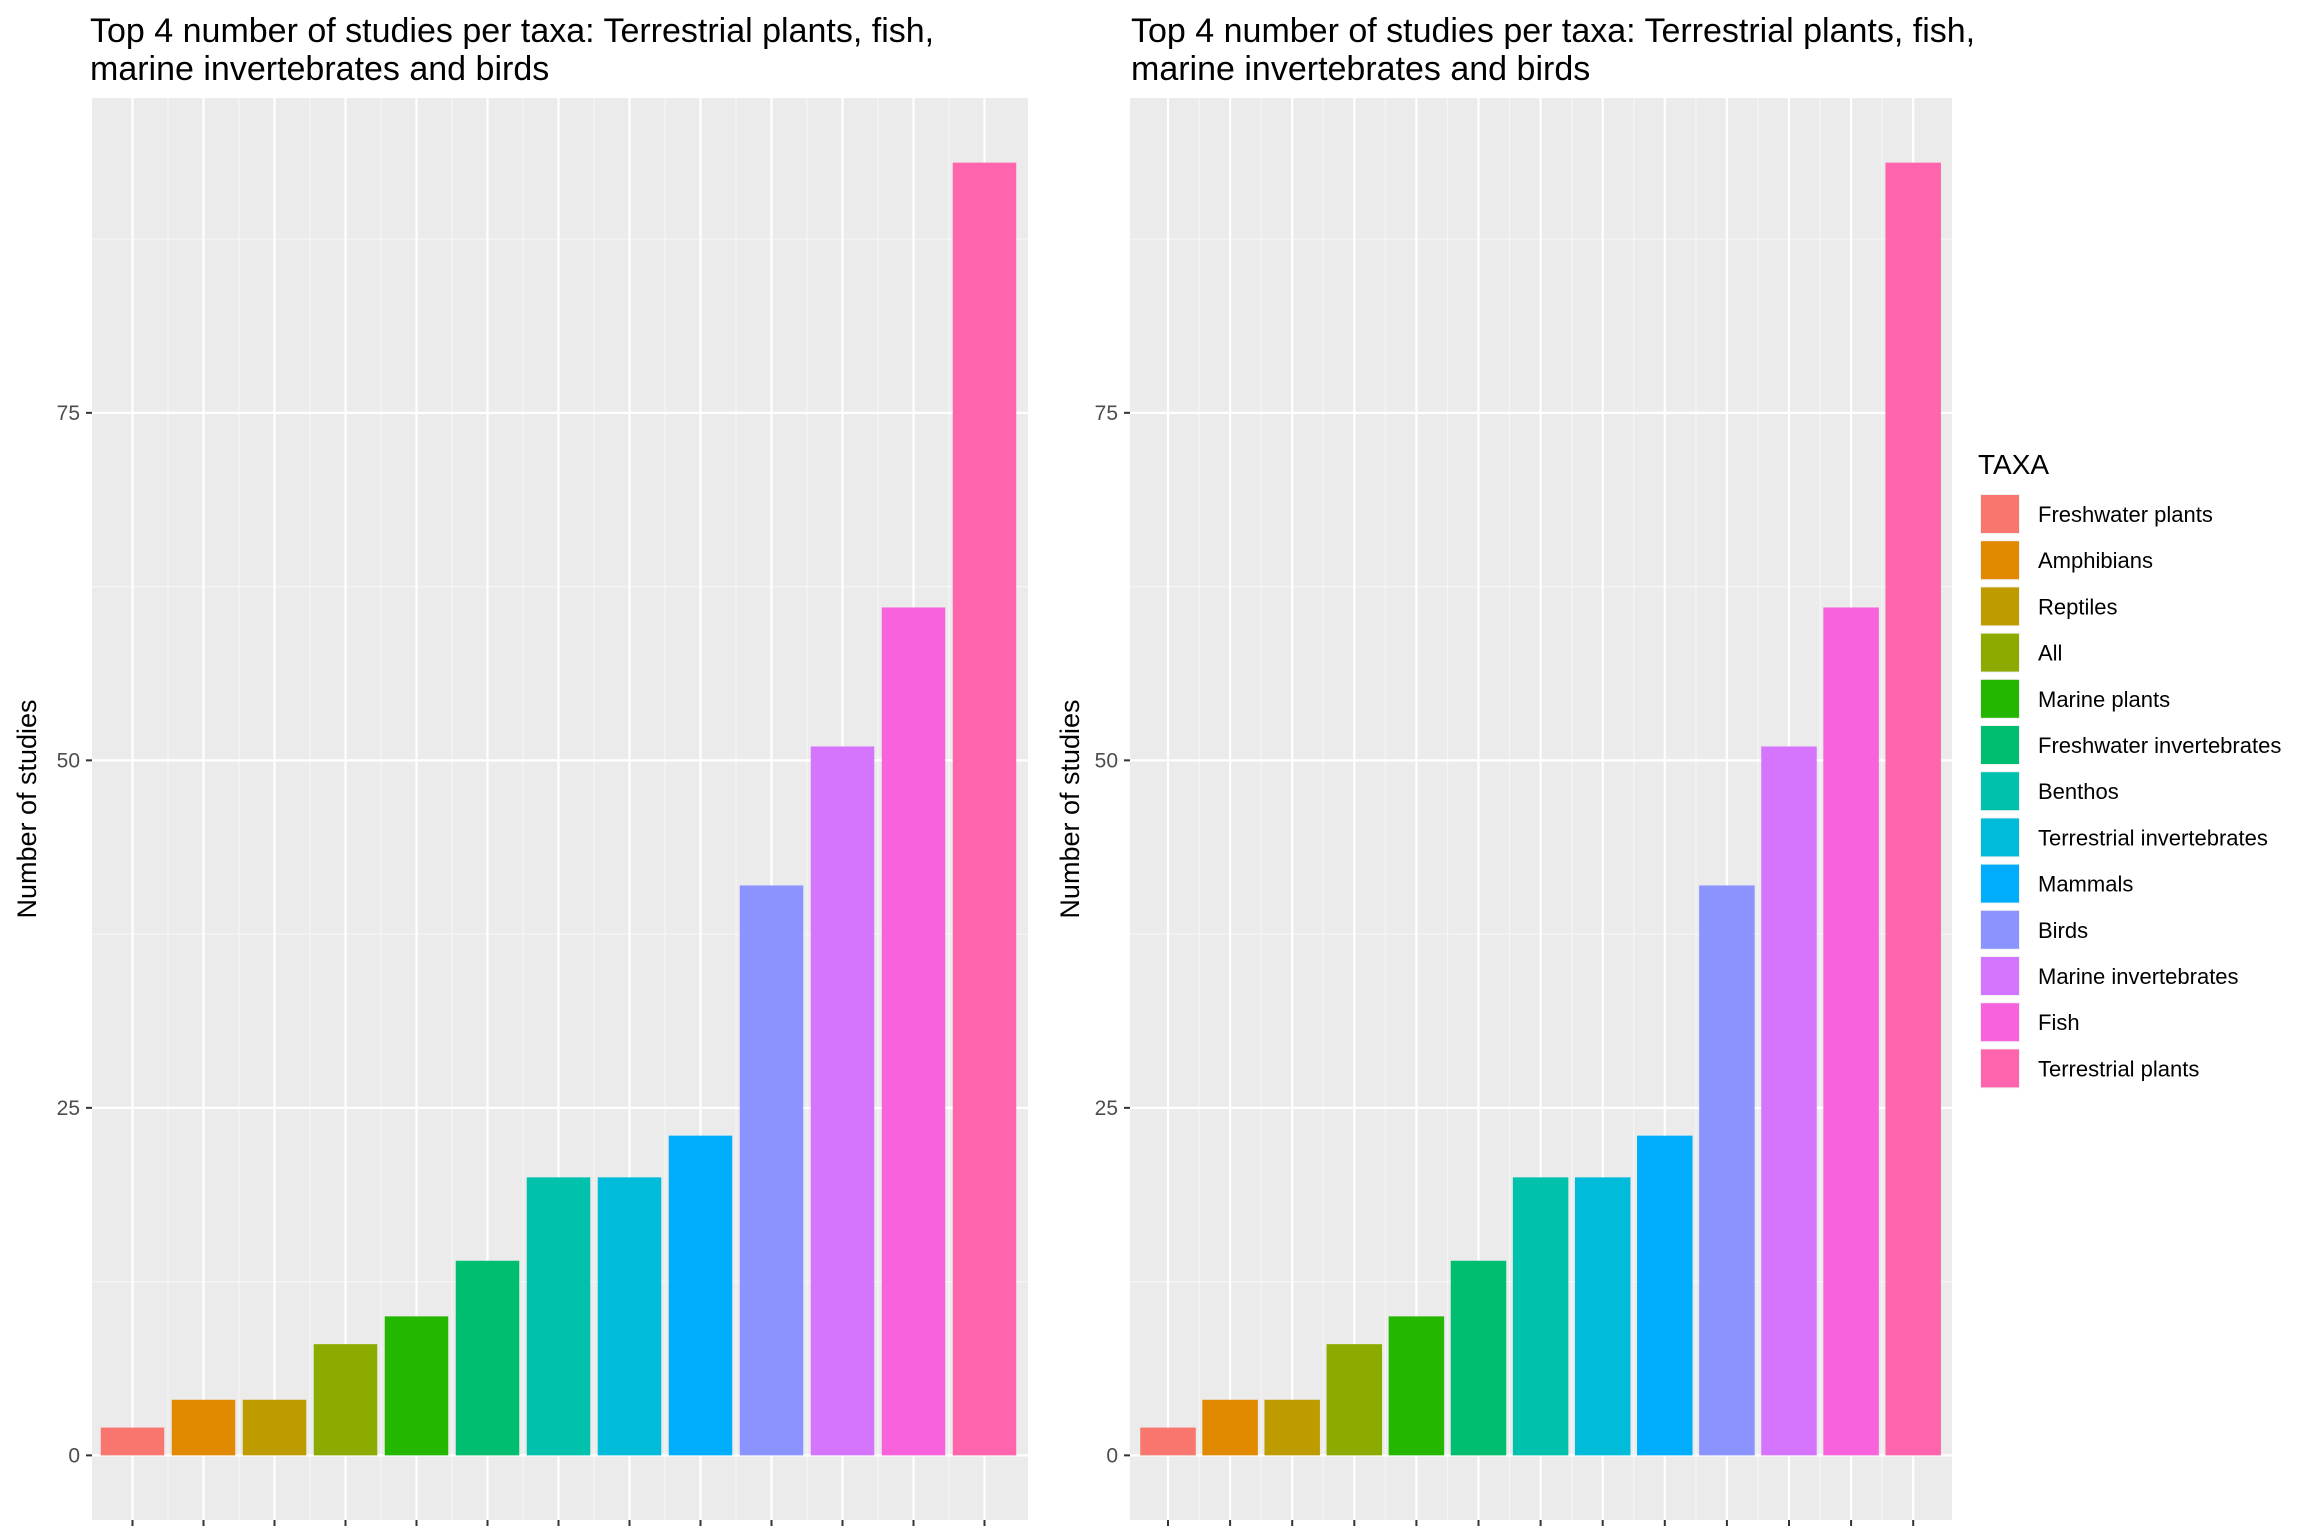 This screenshot has height=1536, width=2304. I want to click on legend-item-label: Terrestrial plants, so click(2118, 1068).